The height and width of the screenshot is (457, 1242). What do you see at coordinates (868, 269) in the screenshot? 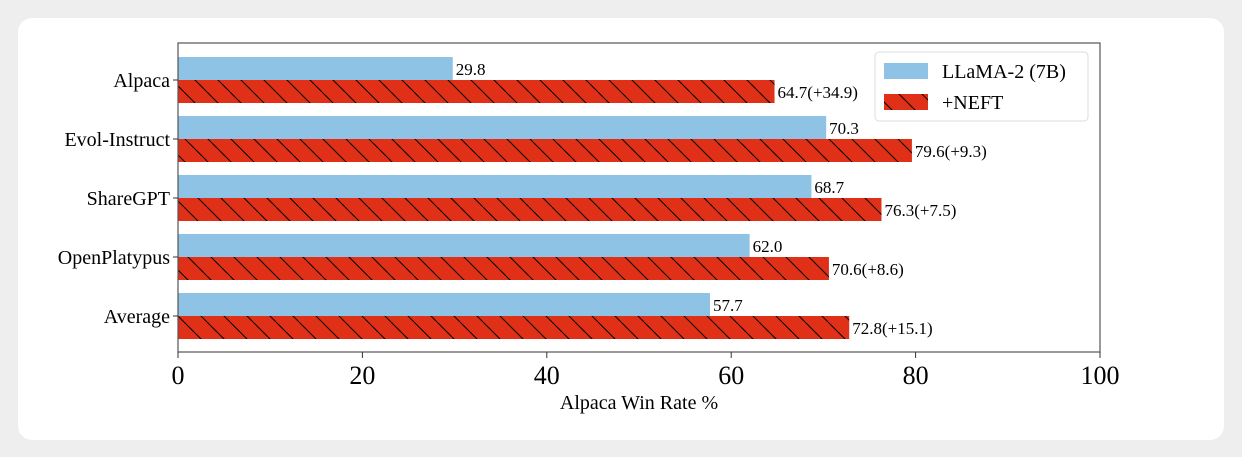
I see `data-label: 70.6(+8.6)` at bounding box center [868, 269].